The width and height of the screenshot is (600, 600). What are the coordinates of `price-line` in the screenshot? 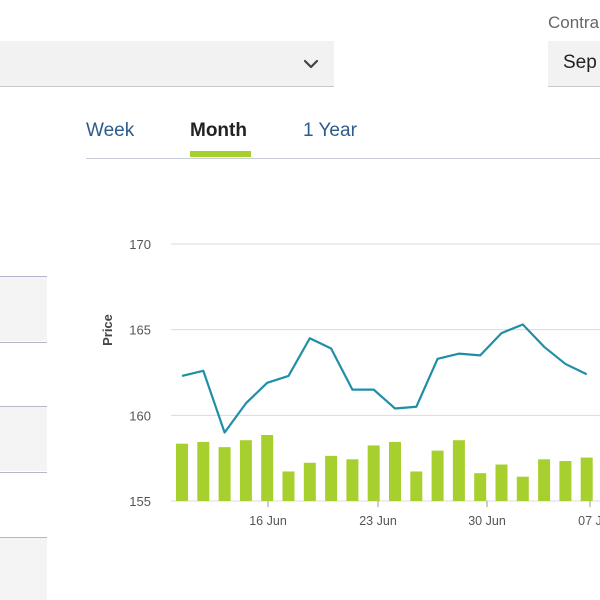 It's located at (384, 378).